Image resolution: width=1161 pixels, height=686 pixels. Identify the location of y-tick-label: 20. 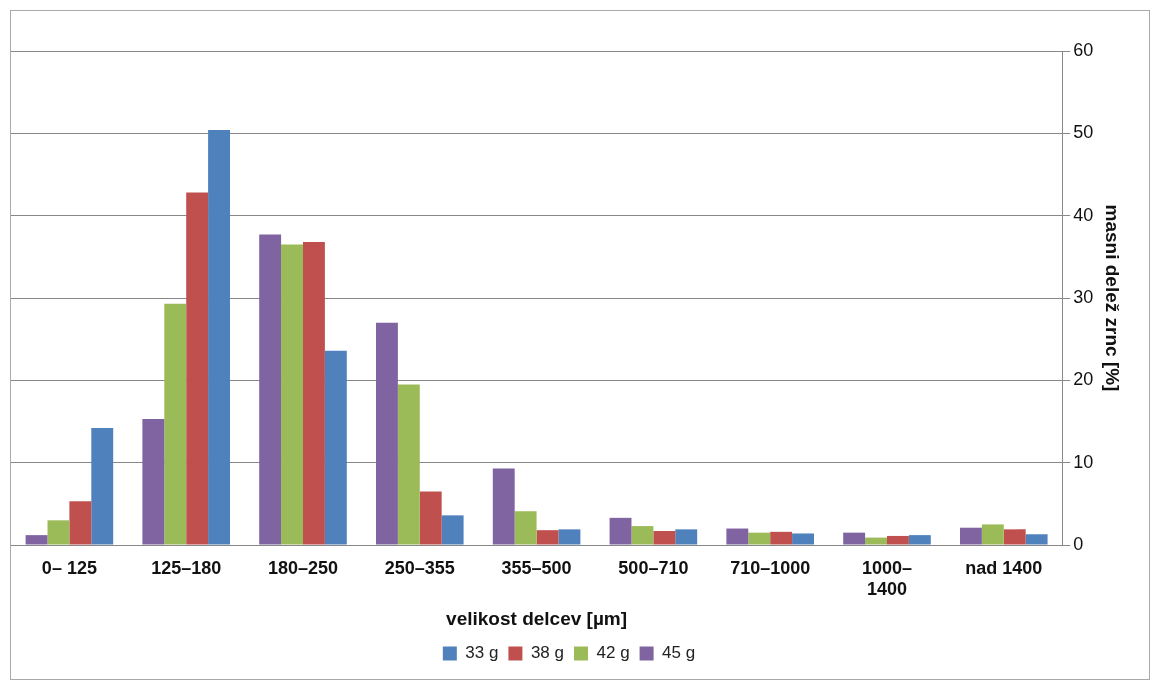
(1083, 379).